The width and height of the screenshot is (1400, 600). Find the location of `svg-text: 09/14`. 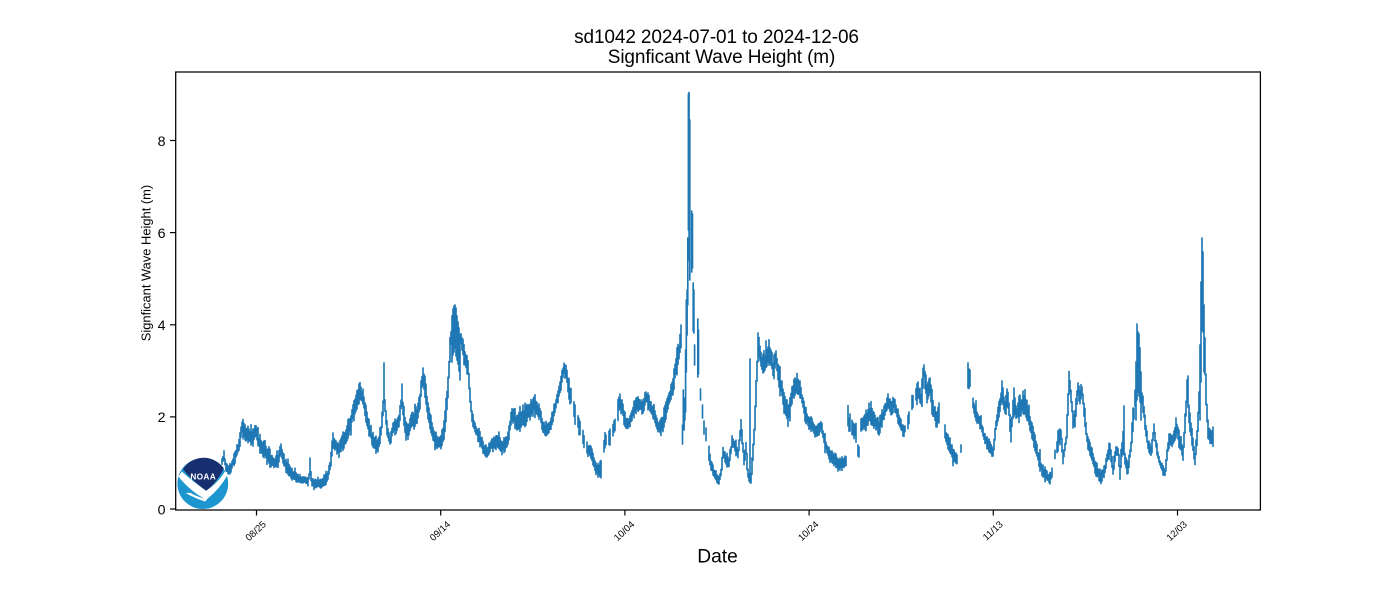

svg-text: 09/14 is located at coordinates (441, 531).